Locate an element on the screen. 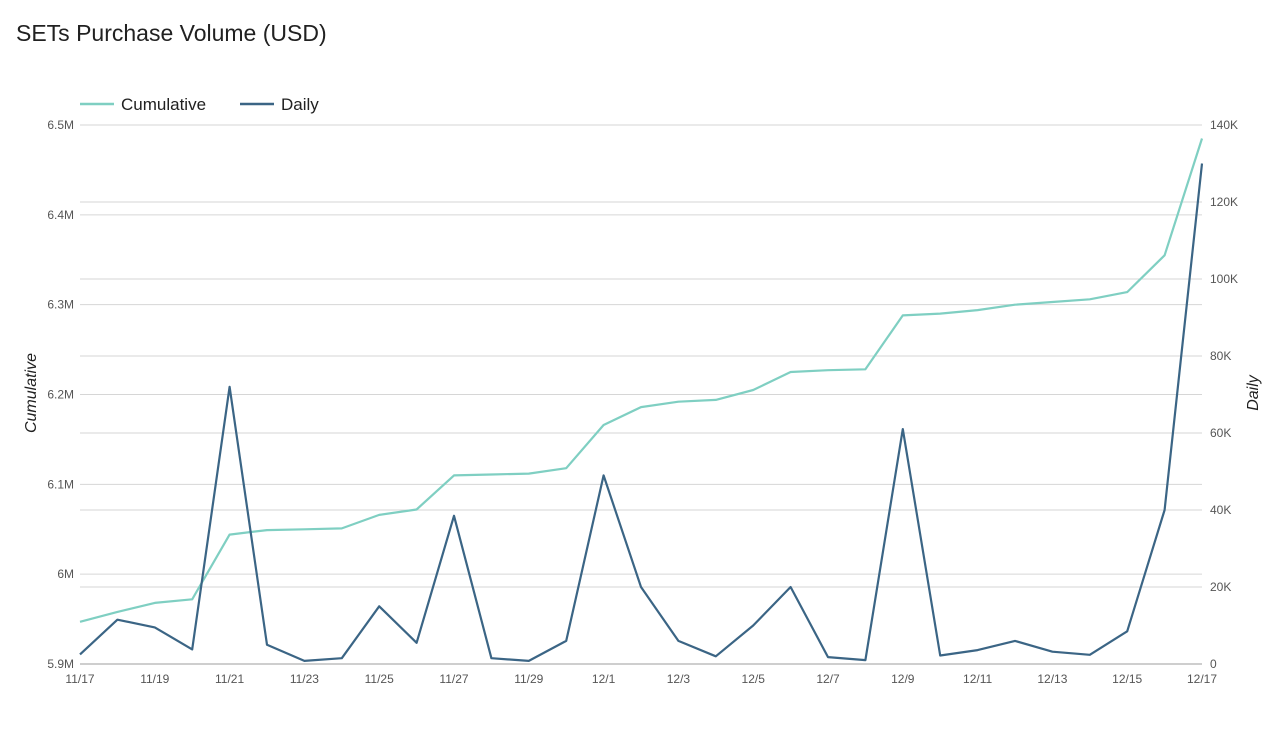 The image size is (1280, 740). left-tick-label: 6.1M is located at coordinates (60, 484).